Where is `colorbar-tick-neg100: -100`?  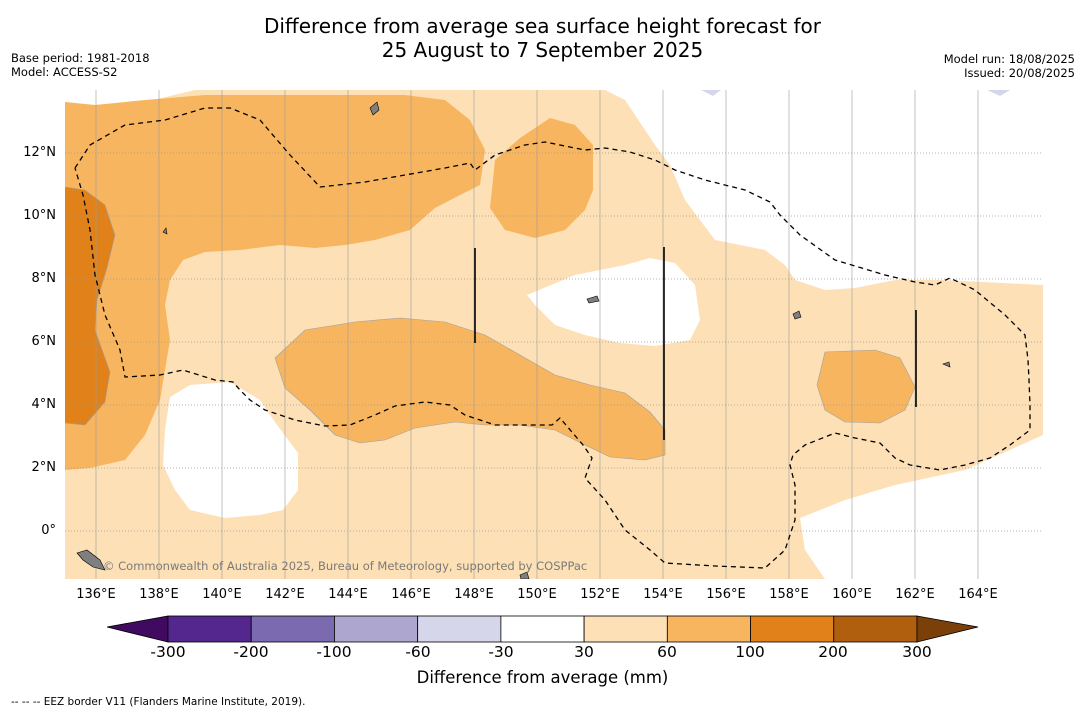
colorbar-tick-neg100: -100 is located at coordinates (334, 652).